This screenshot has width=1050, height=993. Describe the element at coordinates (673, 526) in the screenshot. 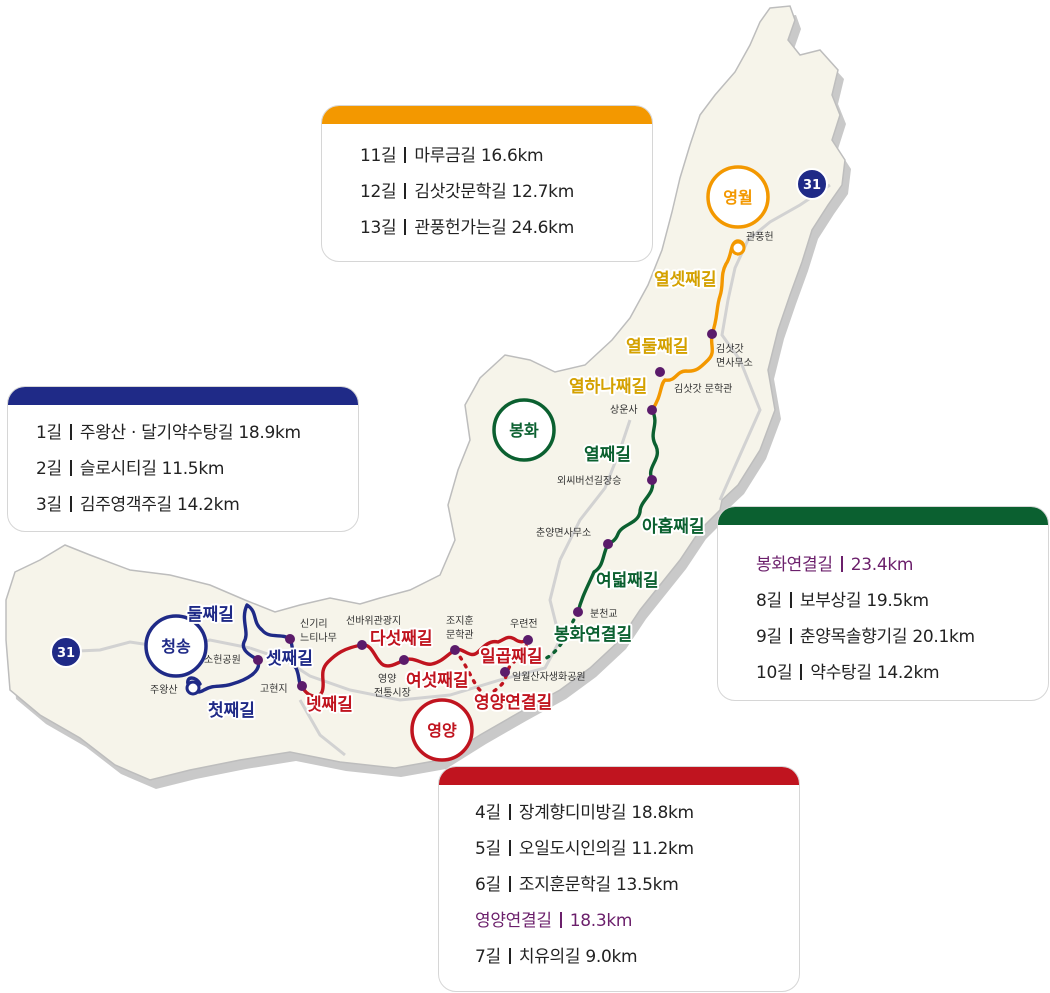

I see `route-label-9: 아홉째길` at that location.